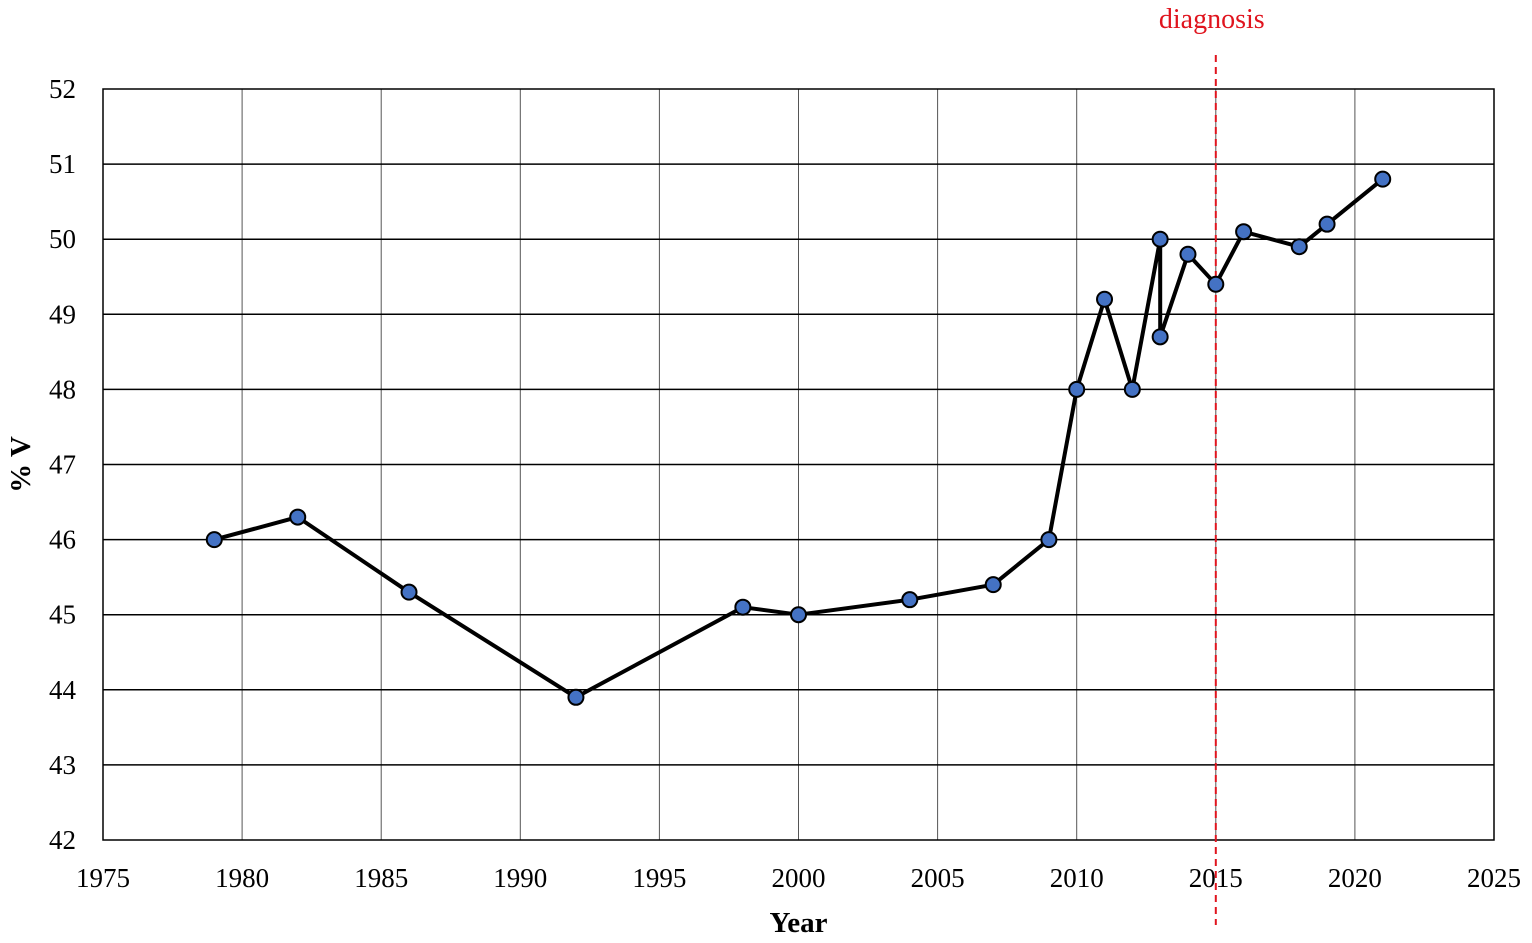  Describe the element at coordinates (62, 89) in the screenshot. I see `y-tick-label: 52` at that location.